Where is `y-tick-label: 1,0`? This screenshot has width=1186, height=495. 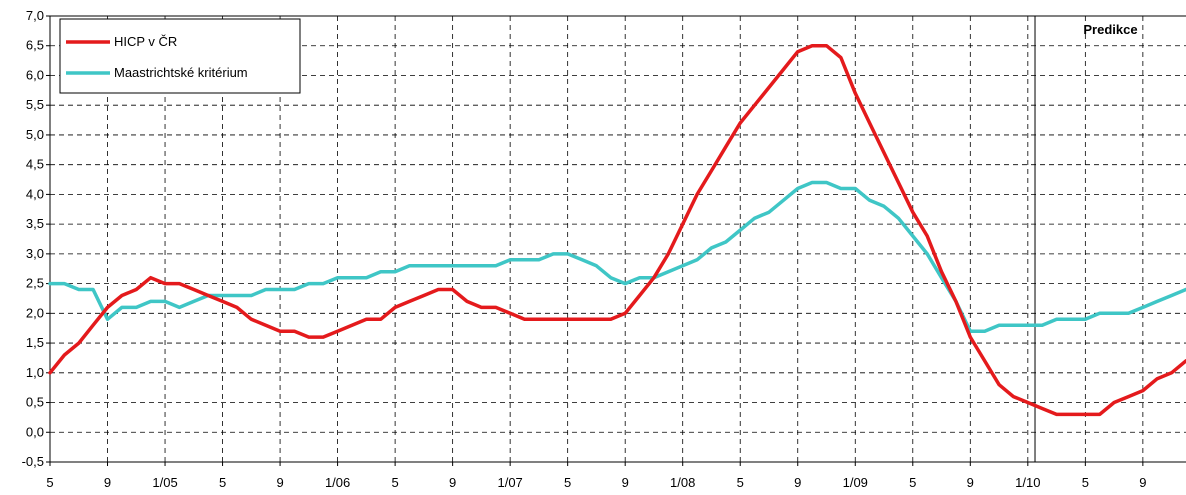
y-tick-label: 1,0 is located at coordinates (35, 372).